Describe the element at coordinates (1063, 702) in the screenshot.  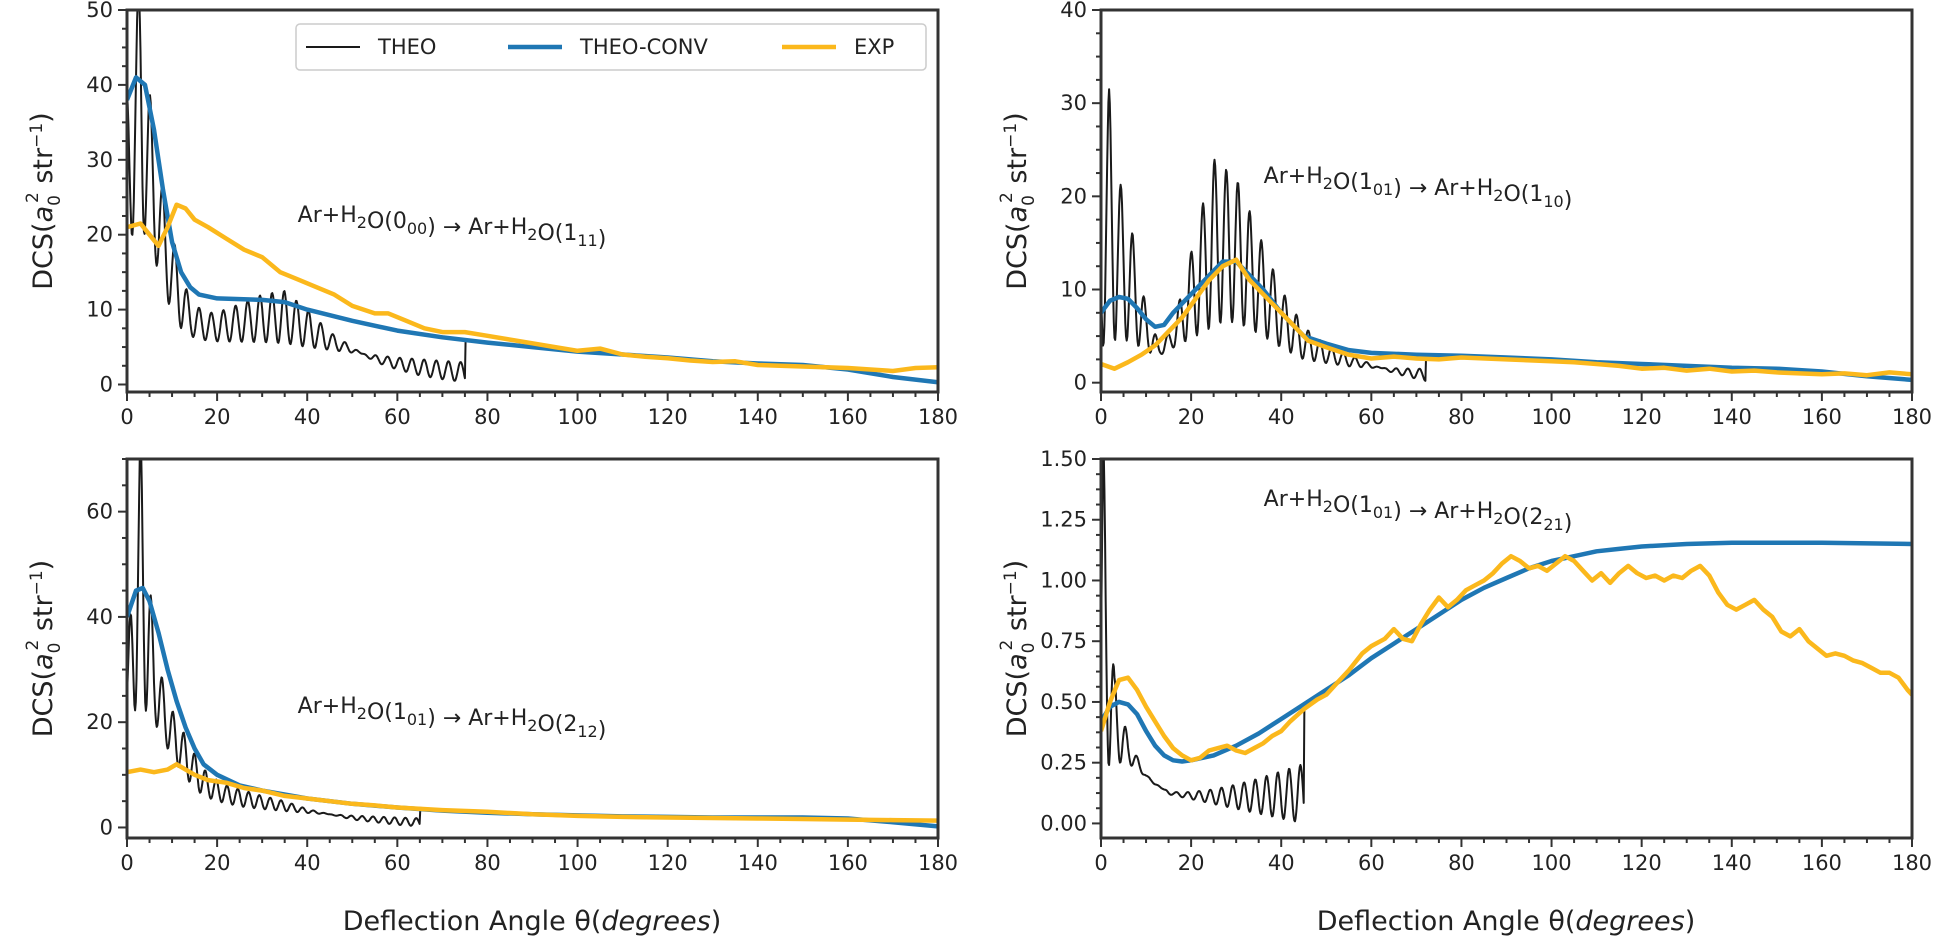
I see `y-tick-label: 0.50` at that location.